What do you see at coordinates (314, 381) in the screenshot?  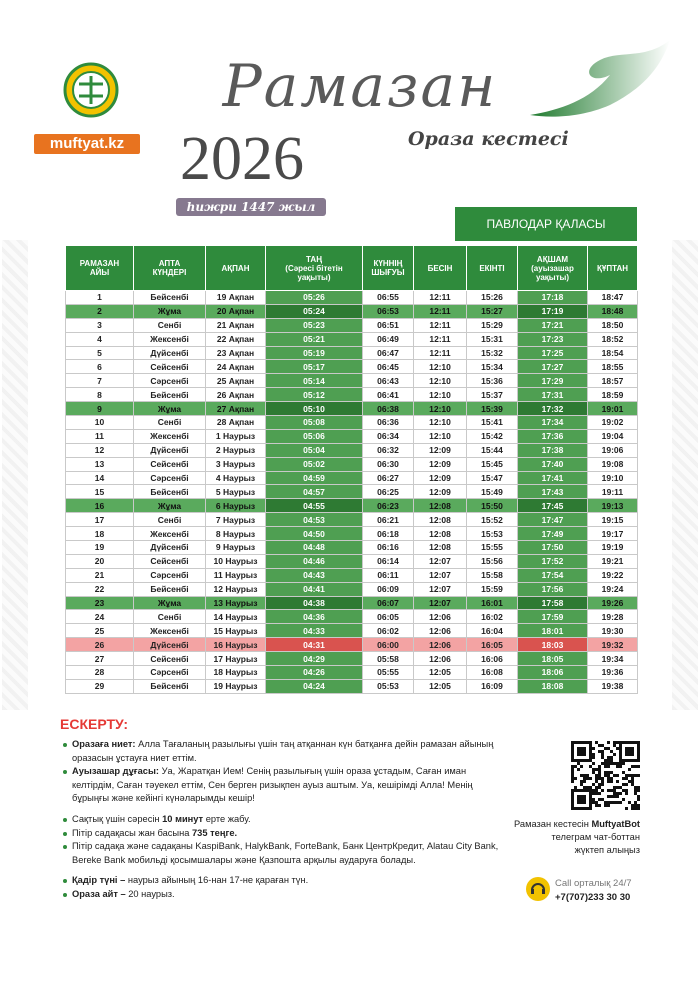 I see `table-cell: 05:14` at bounding box center [314, 381].